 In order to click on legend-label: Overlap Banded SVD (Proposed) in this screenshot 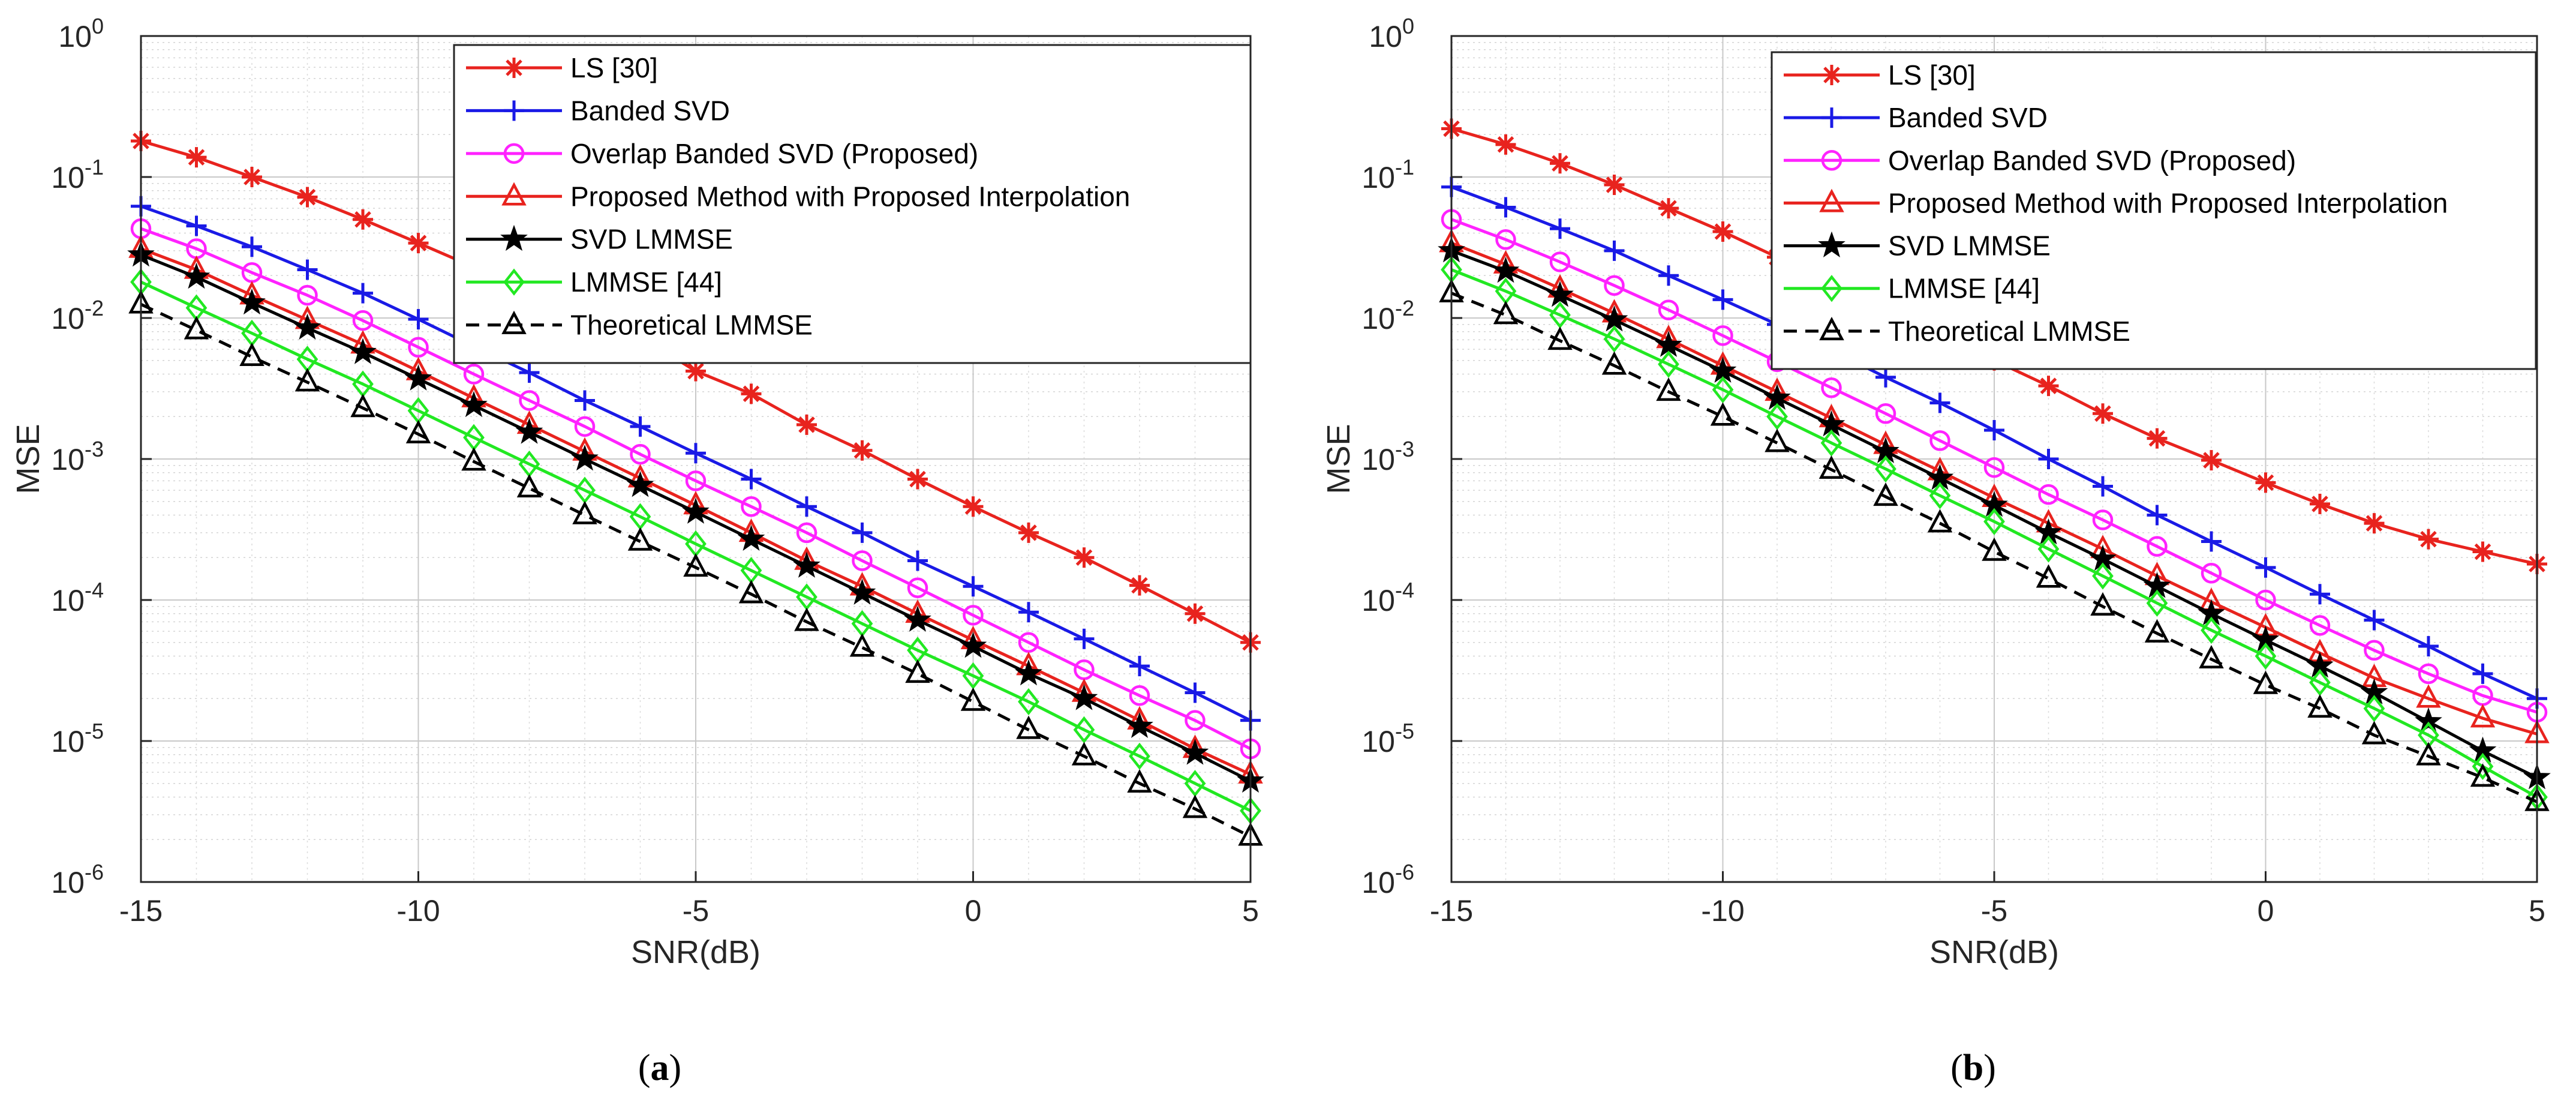, I will do `click(2092, 160)`.